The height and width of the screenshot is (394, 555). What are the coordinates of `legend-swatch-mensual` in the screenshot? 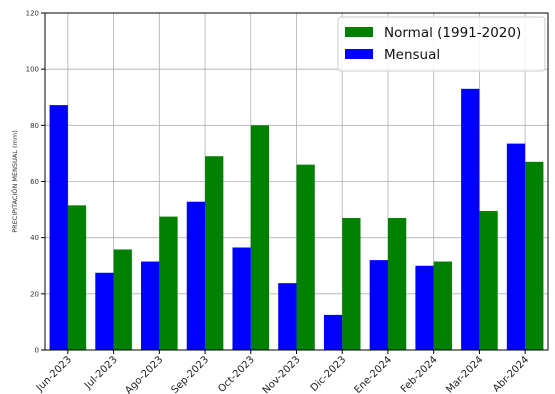 It's located at (359, 54).